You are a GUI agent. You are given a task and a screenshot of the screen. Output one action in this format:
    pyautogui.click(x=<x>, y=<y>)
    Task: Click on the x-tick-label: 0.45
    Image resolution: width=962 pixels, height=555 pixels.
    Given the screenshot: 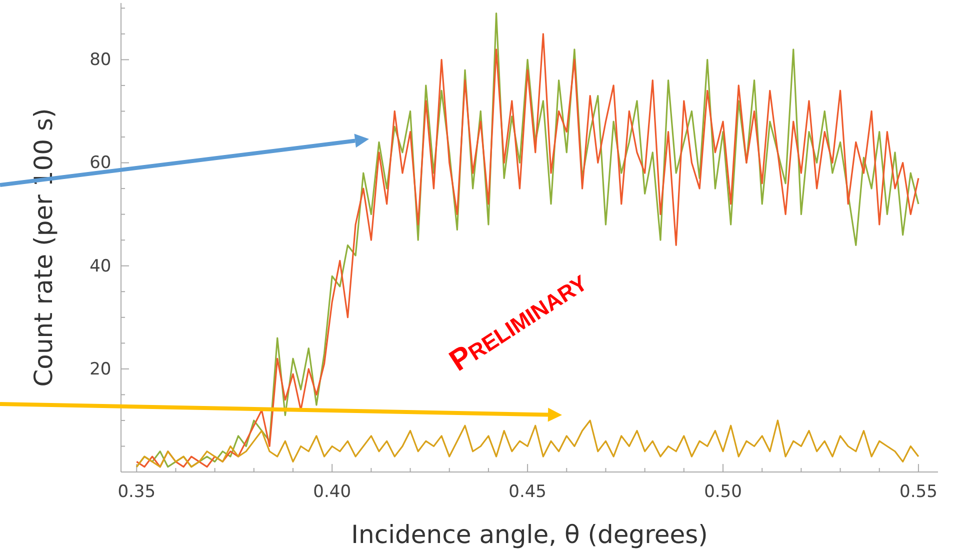 What is the action you would take?
    pyautogui.click(x=527, y=492)
    